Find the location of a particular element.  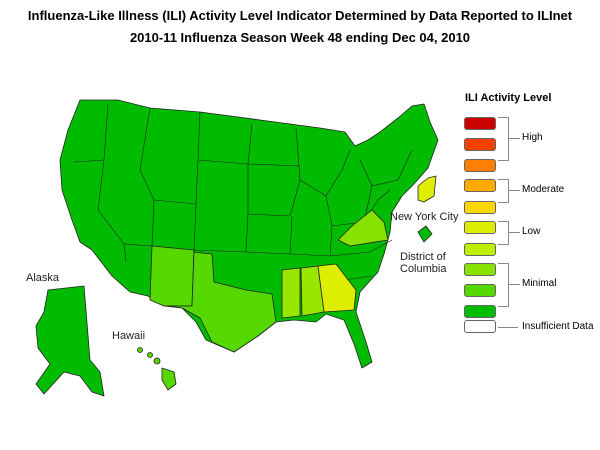

state-new-mexico is located at coordinates (172, 276).